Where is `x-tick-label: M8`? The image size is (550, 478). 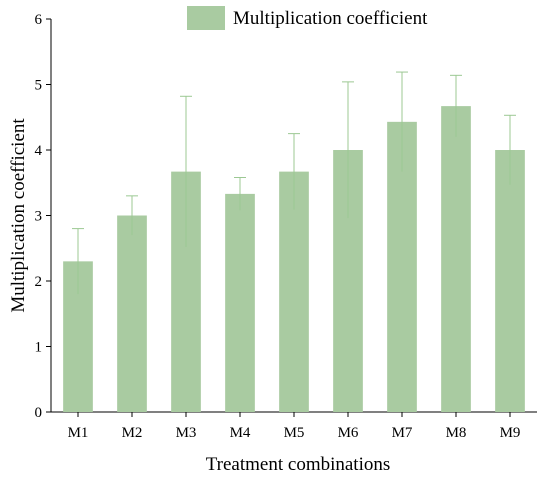
x-tick-label: M8 is located at coordinates (456, 433).